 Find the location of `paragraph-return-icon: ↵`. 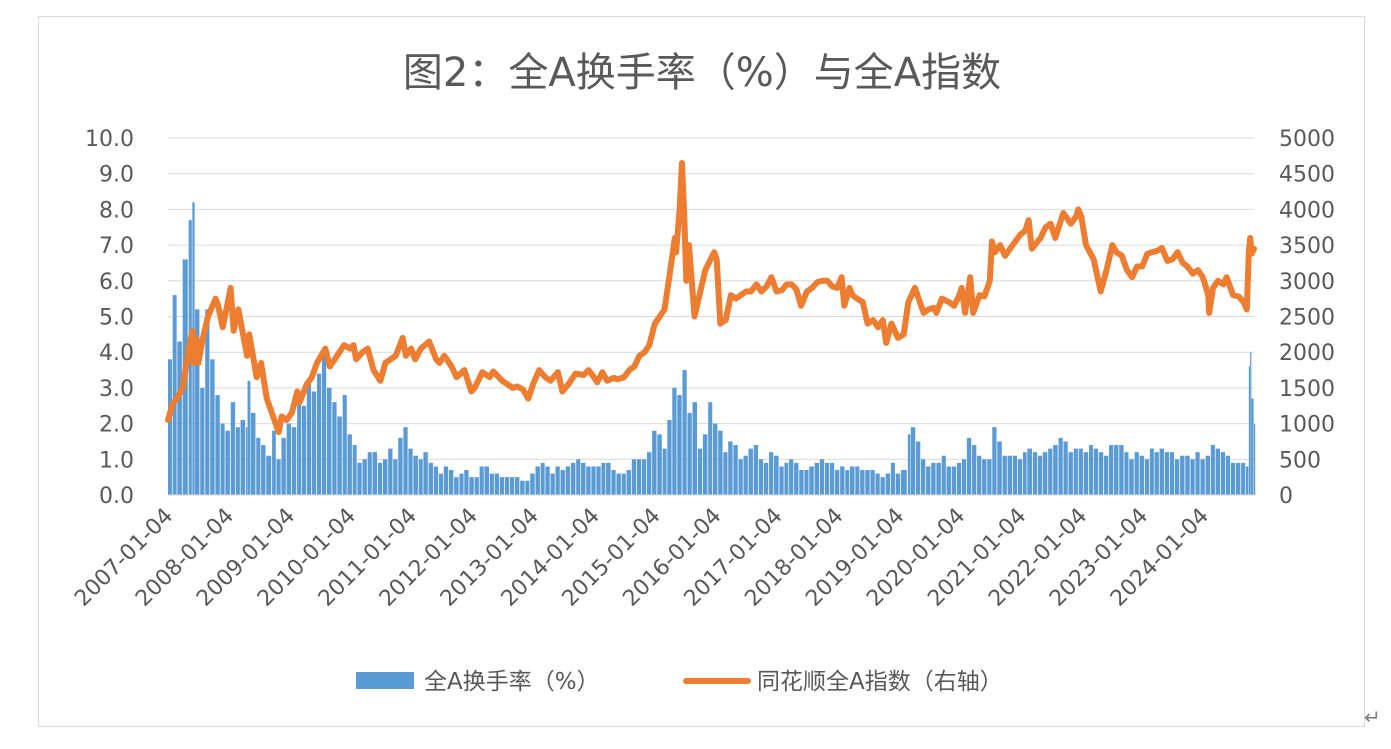

paragraph-return-icon: ↵ is located at coordinates (1372, 717).